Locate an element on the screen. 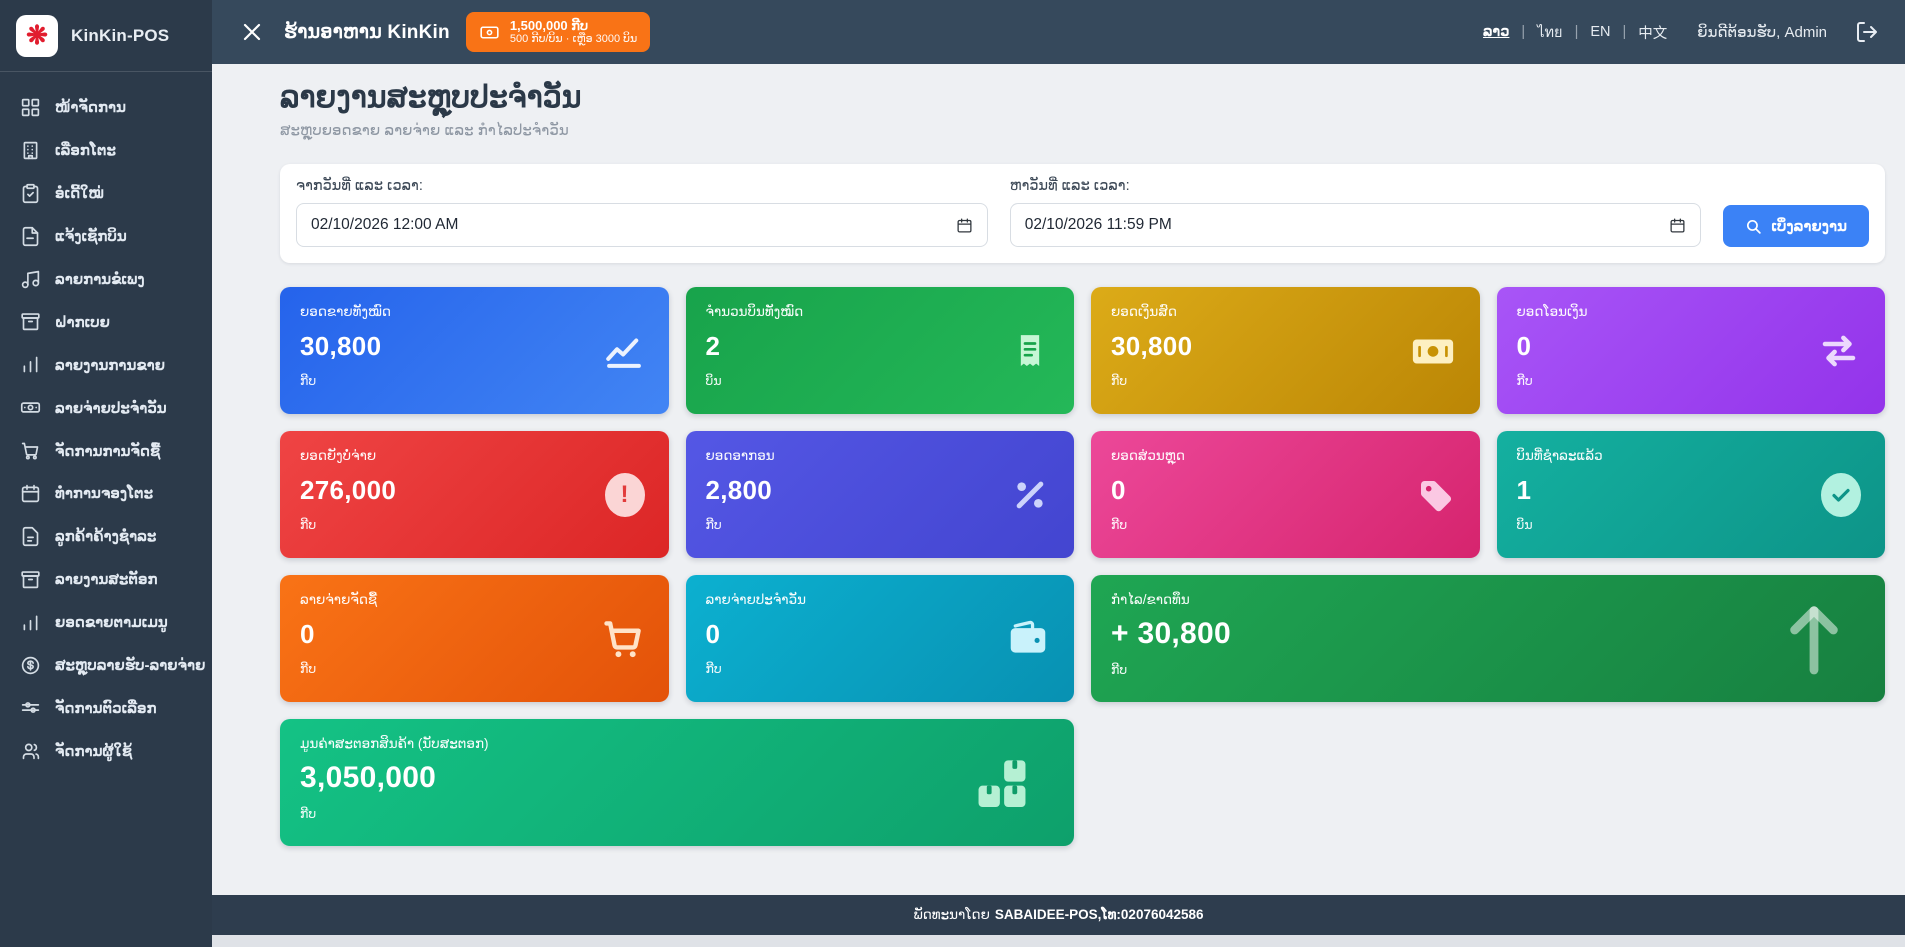 The image size is (1905, 947). chart-line-icon is located at coordinates (624, 351).